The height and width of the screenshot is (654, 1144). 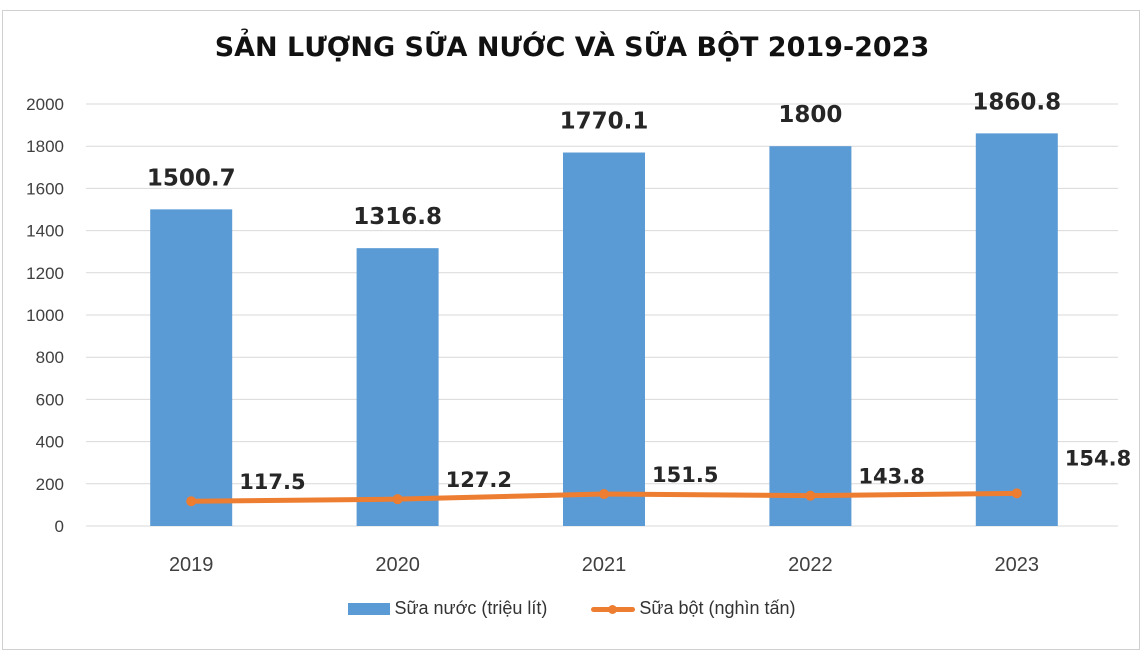 What do you see at coordinates (397, 565) in the screenshot?
I see `x-tick-label: 2020` at bounding box center [397, 565].